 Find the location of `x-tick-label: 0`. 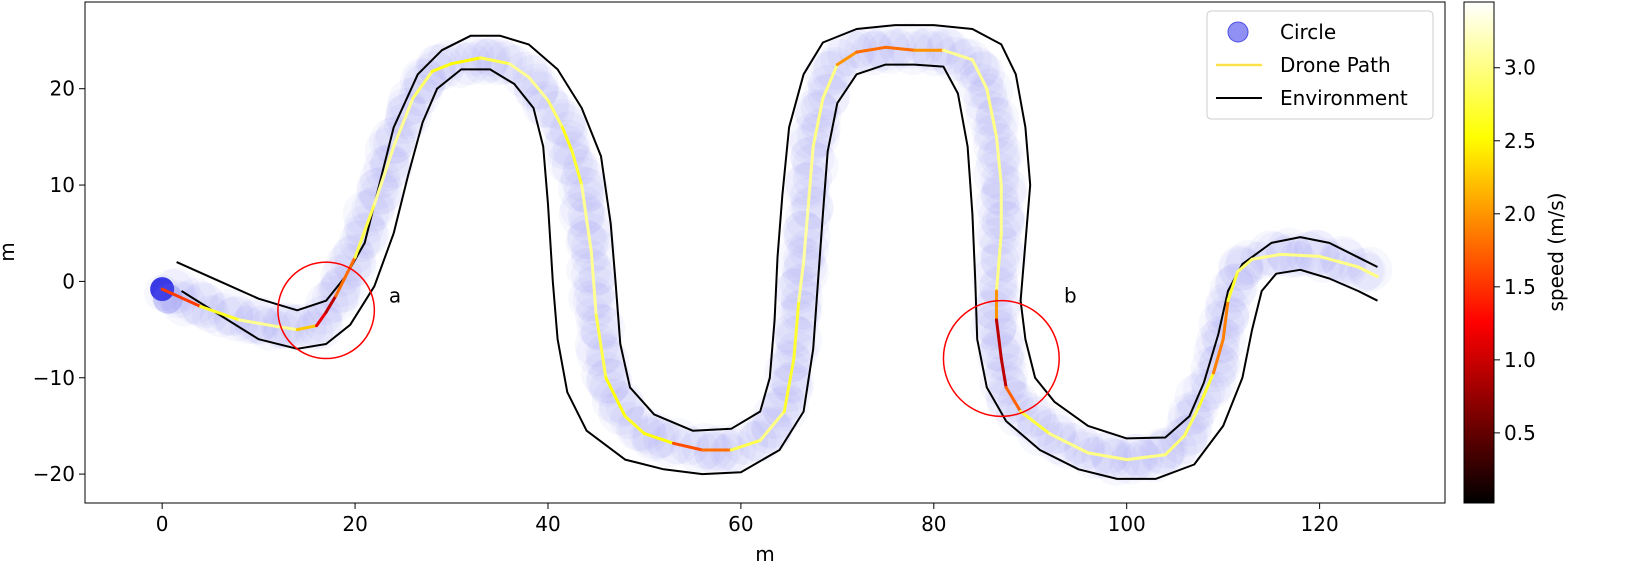

x-tick-label: 0 is located at coordinates (162, 524).